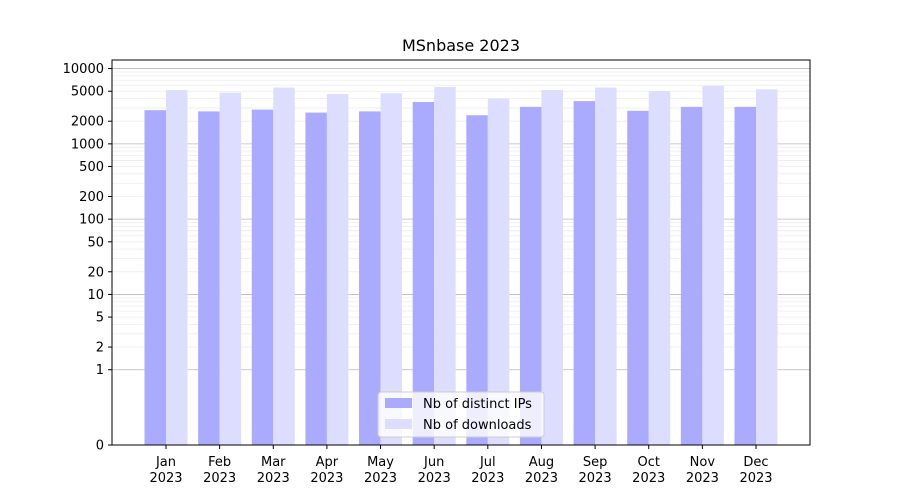 Image resolution: width=900 pixels, height=500 pixels. I want to click on x-tick-label-month: Feb, so click(219, 462).